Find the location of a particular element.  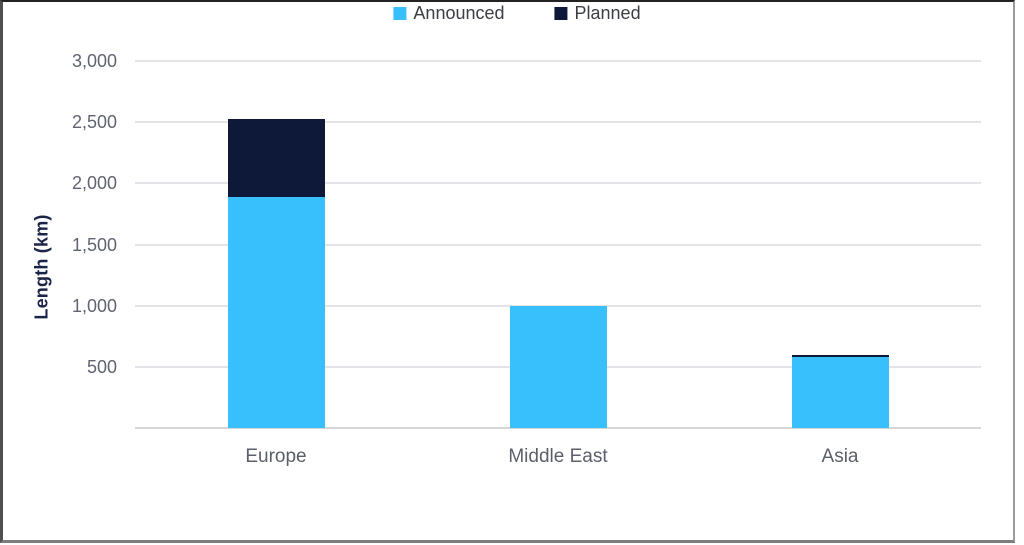

bar-europe-planned is located at coordinates (276, 157).